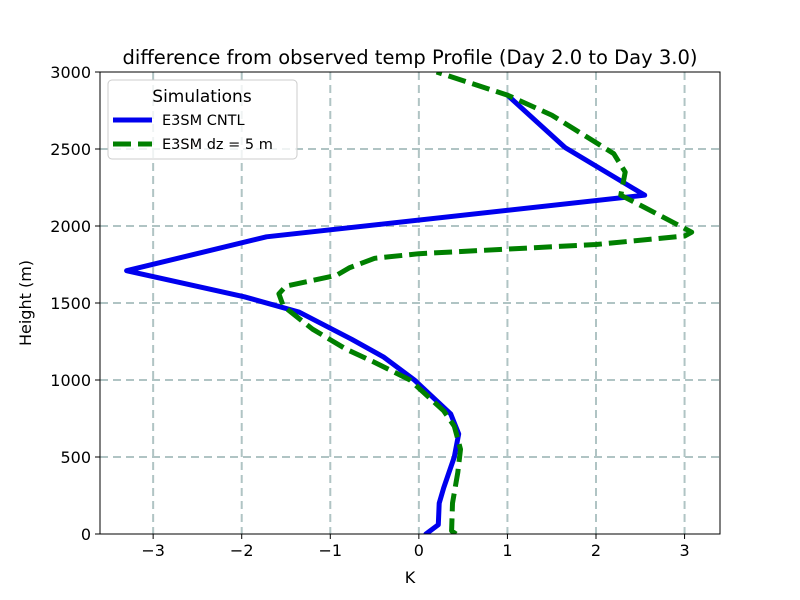 The width and height of the screenshot is (800, 600). What do you see at coordinates (70, 72) in the screenshot?
I see `y-tick-label: 3000` at bounding box center [70, 72].